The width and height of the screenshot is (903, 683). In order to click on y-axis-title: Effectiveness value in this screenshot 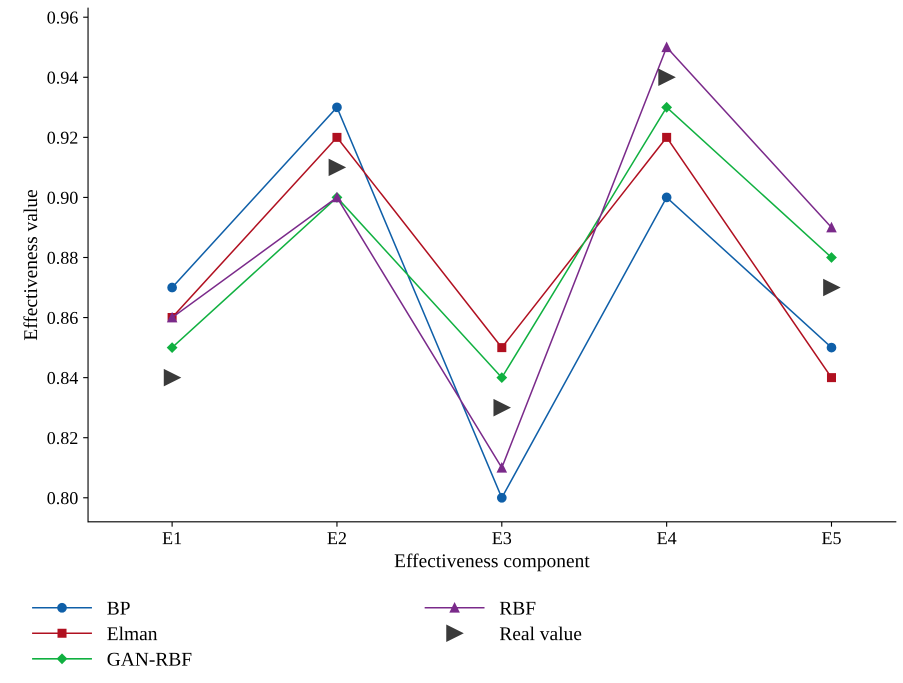, I will do `click(30, 265)`.